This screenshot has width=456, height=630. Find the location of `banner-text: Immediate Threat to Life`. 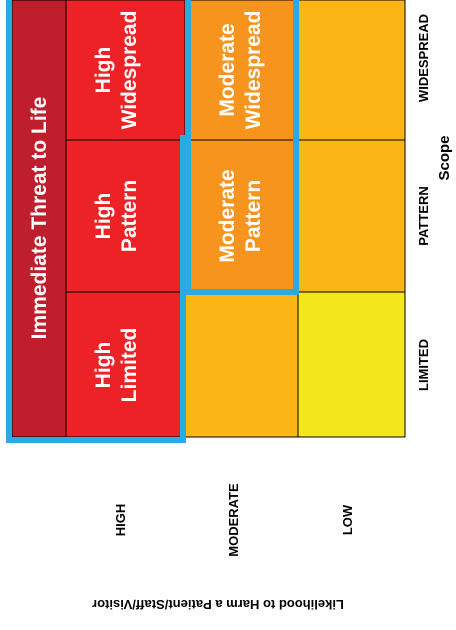

banner-text: Immediate Threat to Life is located at coordinates (39, 218).